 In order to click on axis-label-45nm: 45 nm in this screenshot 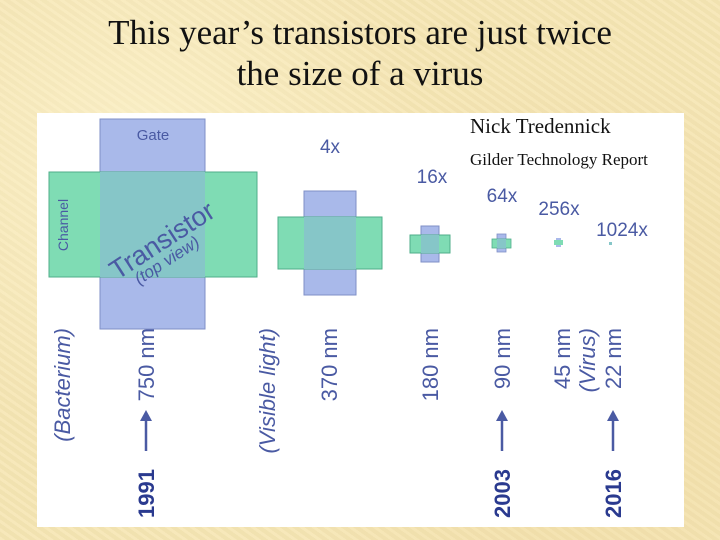, I will do `click(562, 358)`.